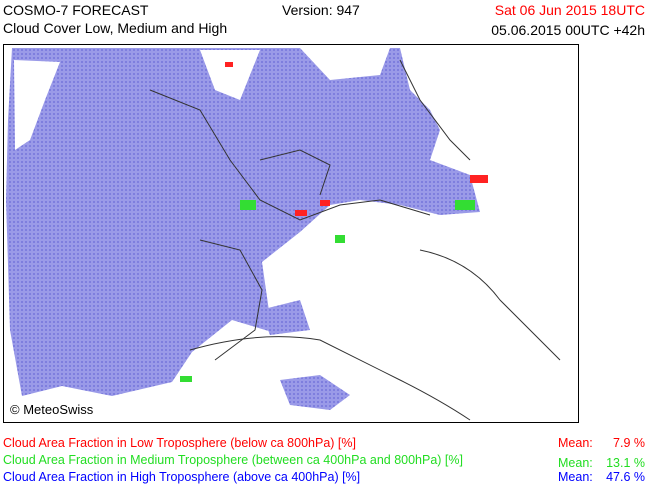  What do you see at coordinates (76, 10) in the screenshot?
I see `title: COSMO-7 FORECAST` at bounding box center [76, 10].